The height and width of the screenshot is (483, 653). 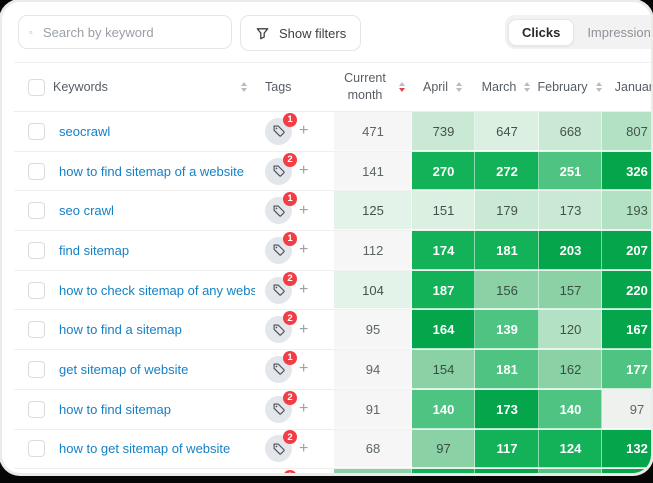 What do you see at coordinates (402, 87) in the screenshot?
I see `sort-icon-current-month-desc-active` at bounding box center [402, 87].